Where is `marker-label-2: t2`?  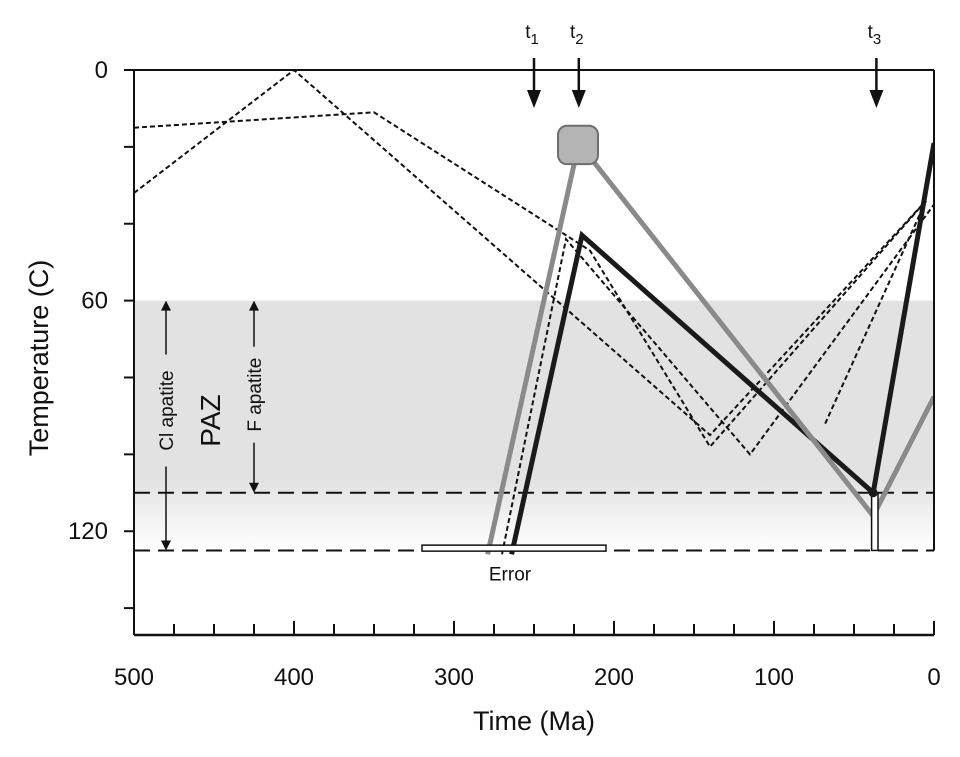 marker-label-2: t2 is located at coordinates (577, 35).